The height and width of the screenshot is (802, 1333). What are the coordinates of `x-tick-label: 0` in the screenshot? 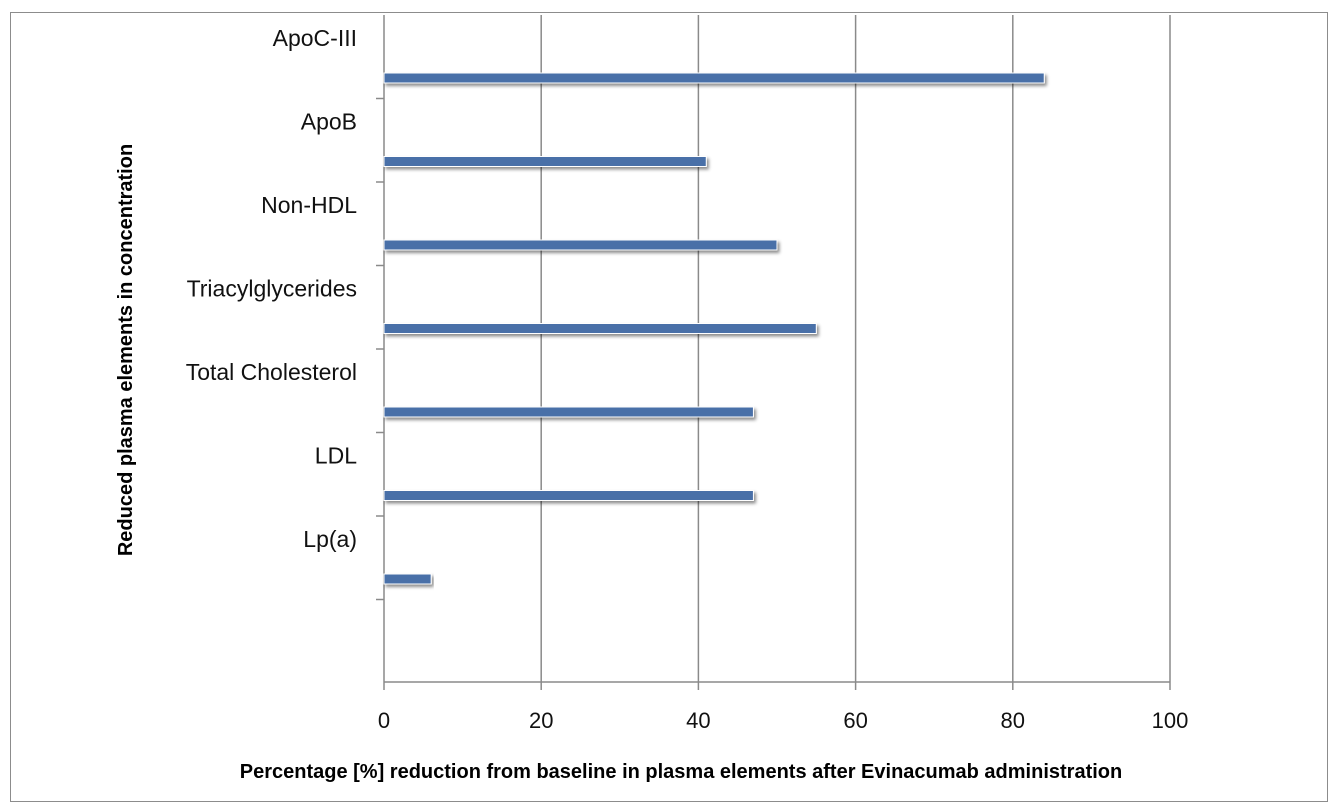 It's located at (384, 720).